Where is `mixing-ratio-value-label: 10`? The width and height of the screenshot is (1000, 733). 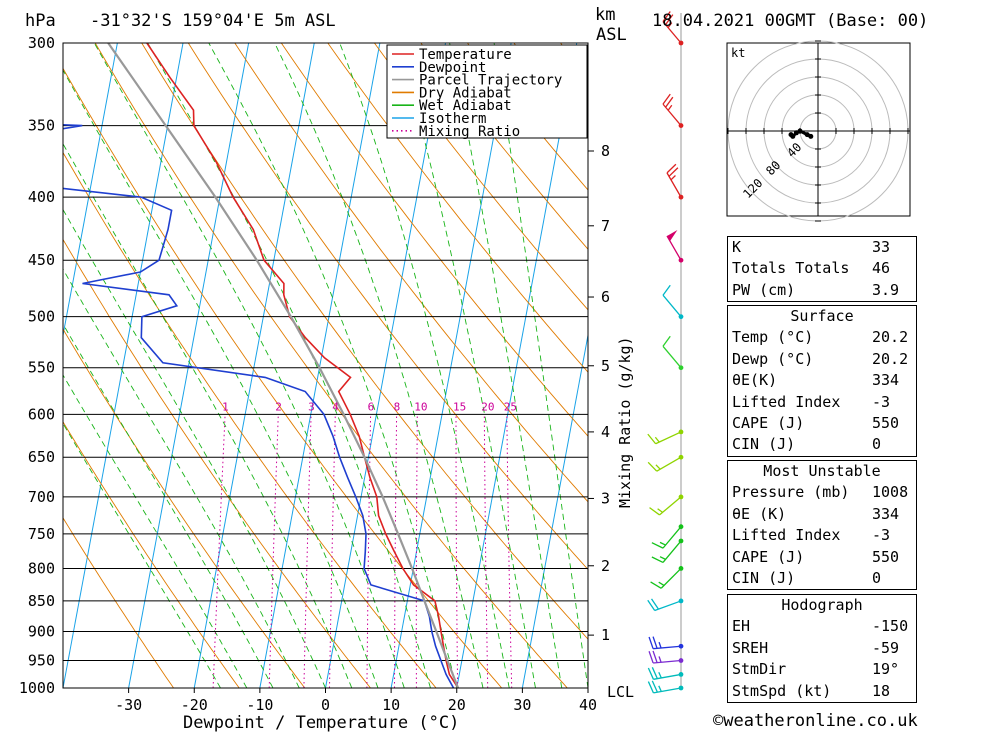 mixing-ratio-value-label: 10 is located at coordinates (420, 406).